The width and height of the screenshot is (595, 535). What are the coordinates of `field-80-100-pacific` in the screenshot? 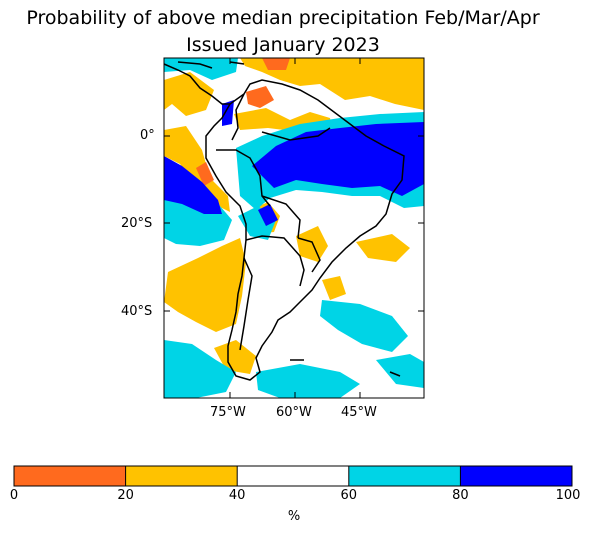 It's located at (193, 185).